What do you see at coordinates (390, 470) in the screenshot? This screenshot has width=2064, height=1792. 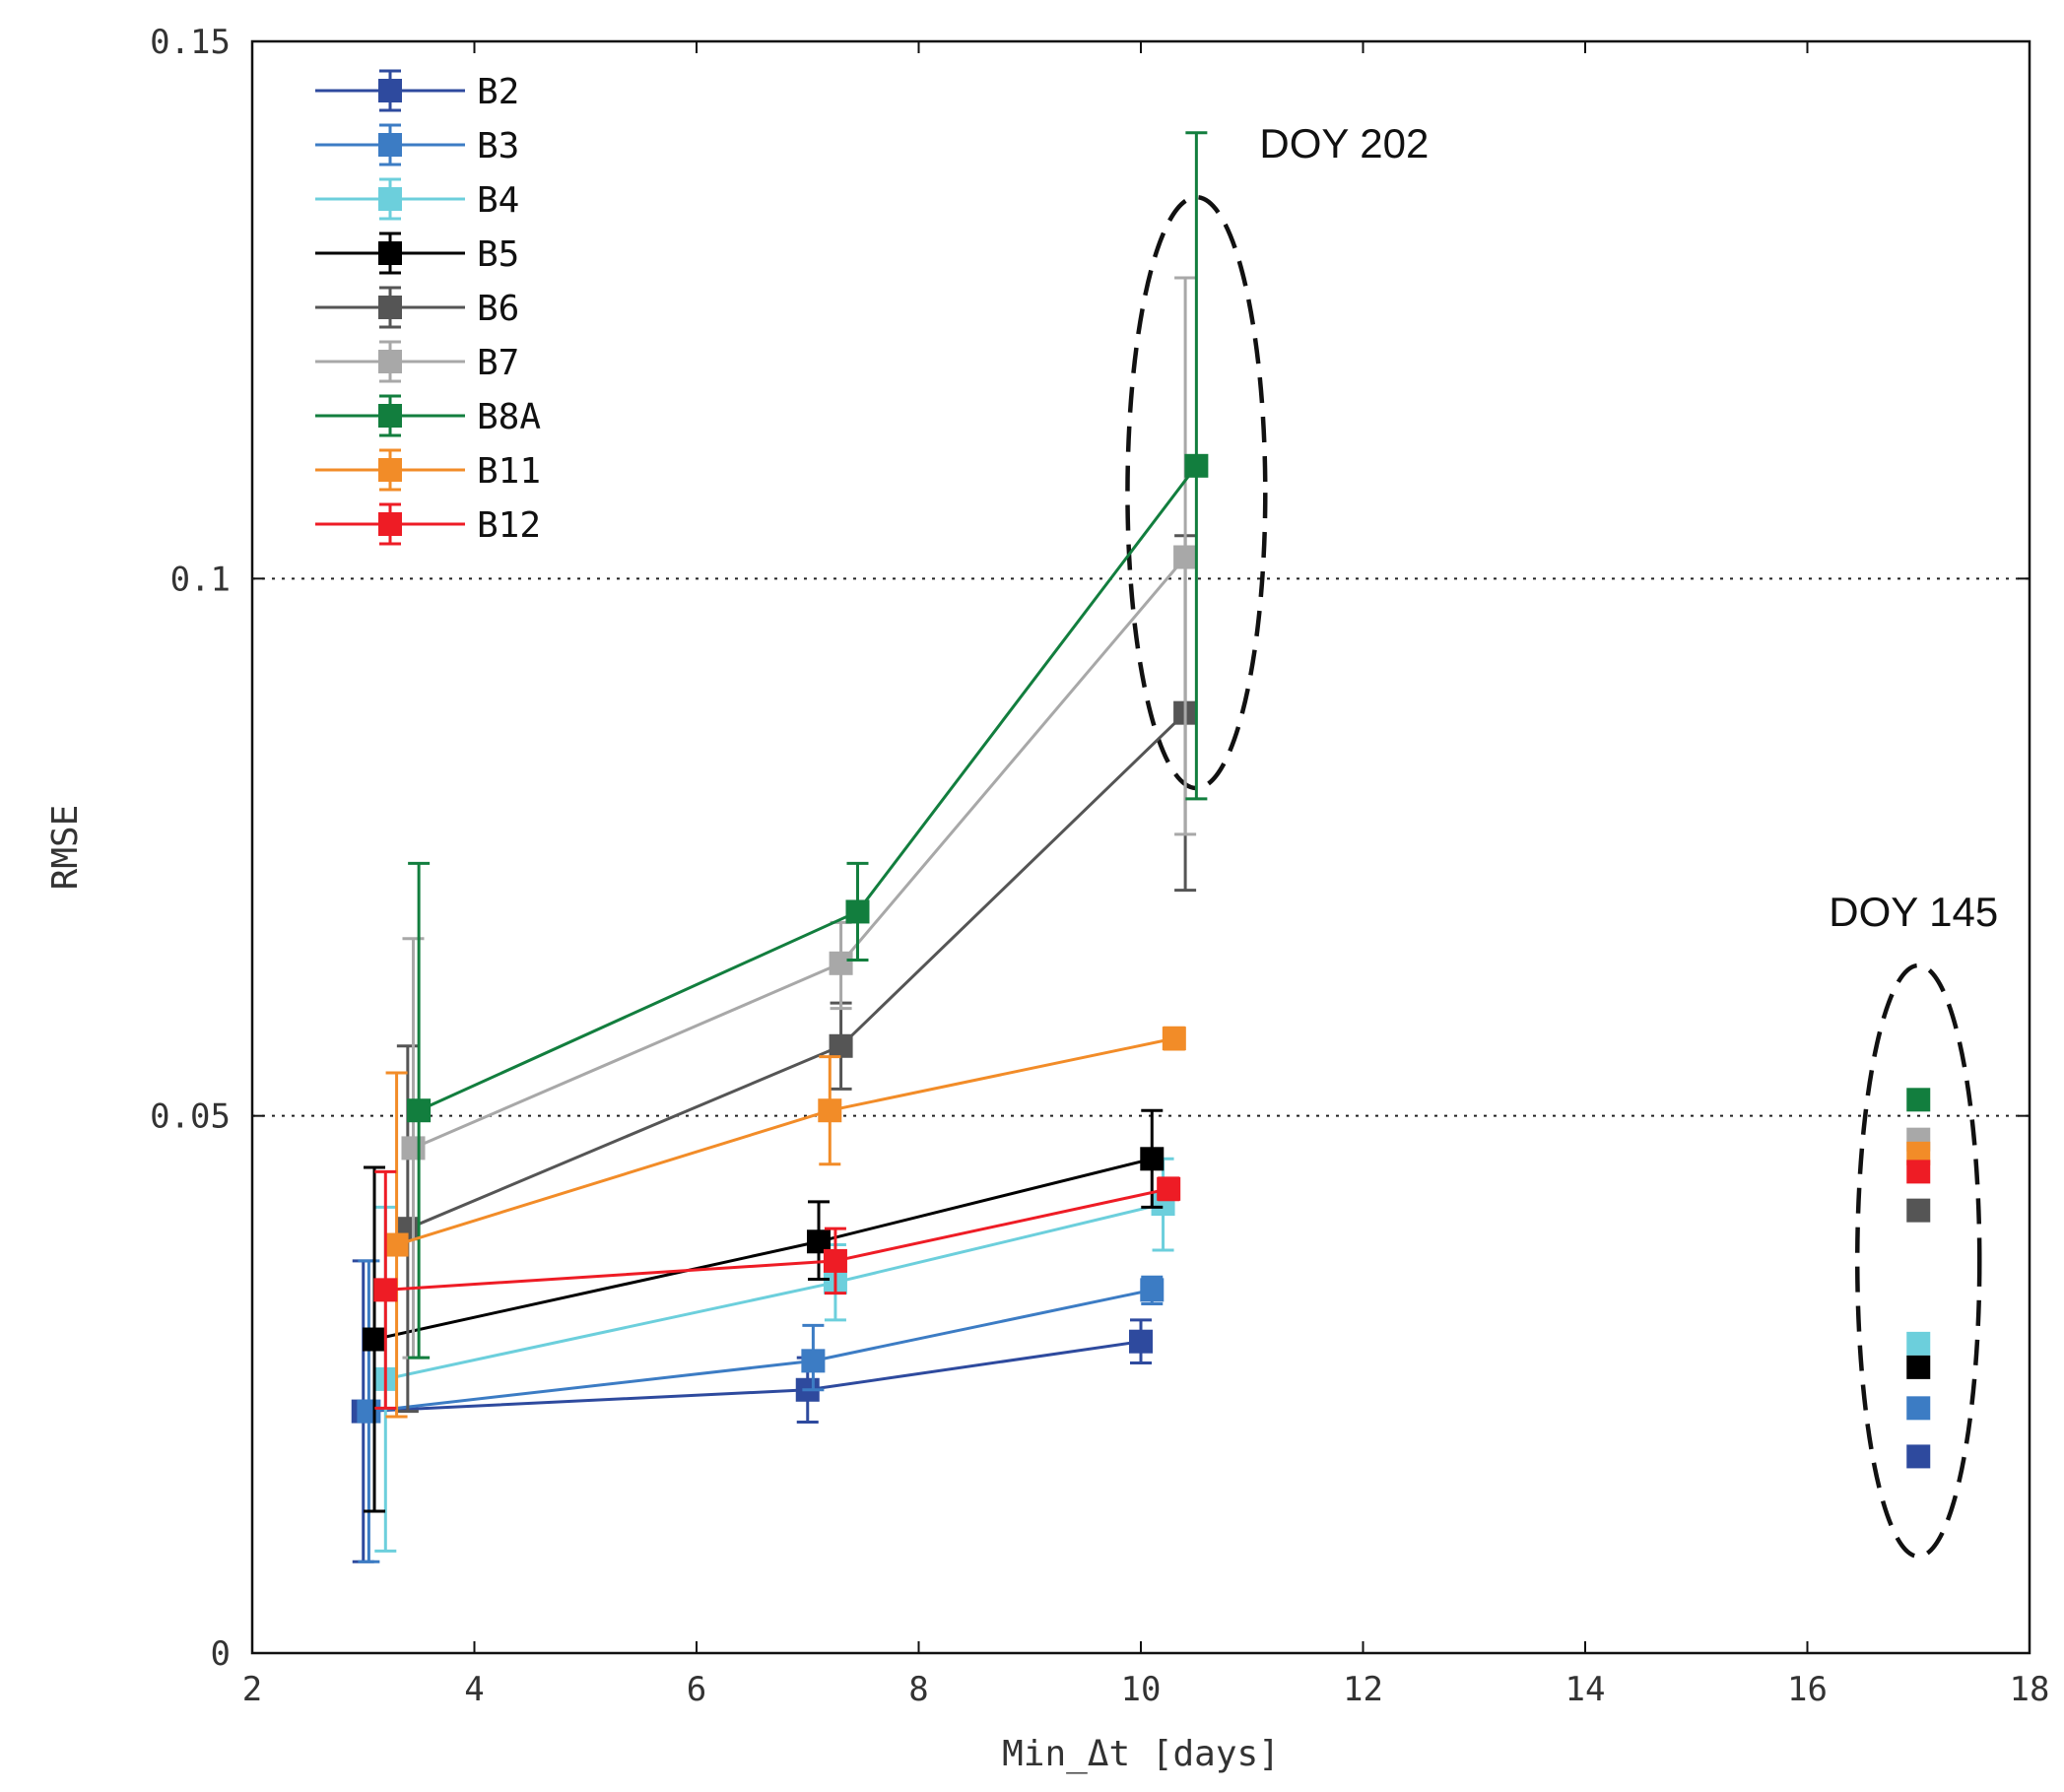 I see `legend-marker-B11` at bounding box center [390, 470].